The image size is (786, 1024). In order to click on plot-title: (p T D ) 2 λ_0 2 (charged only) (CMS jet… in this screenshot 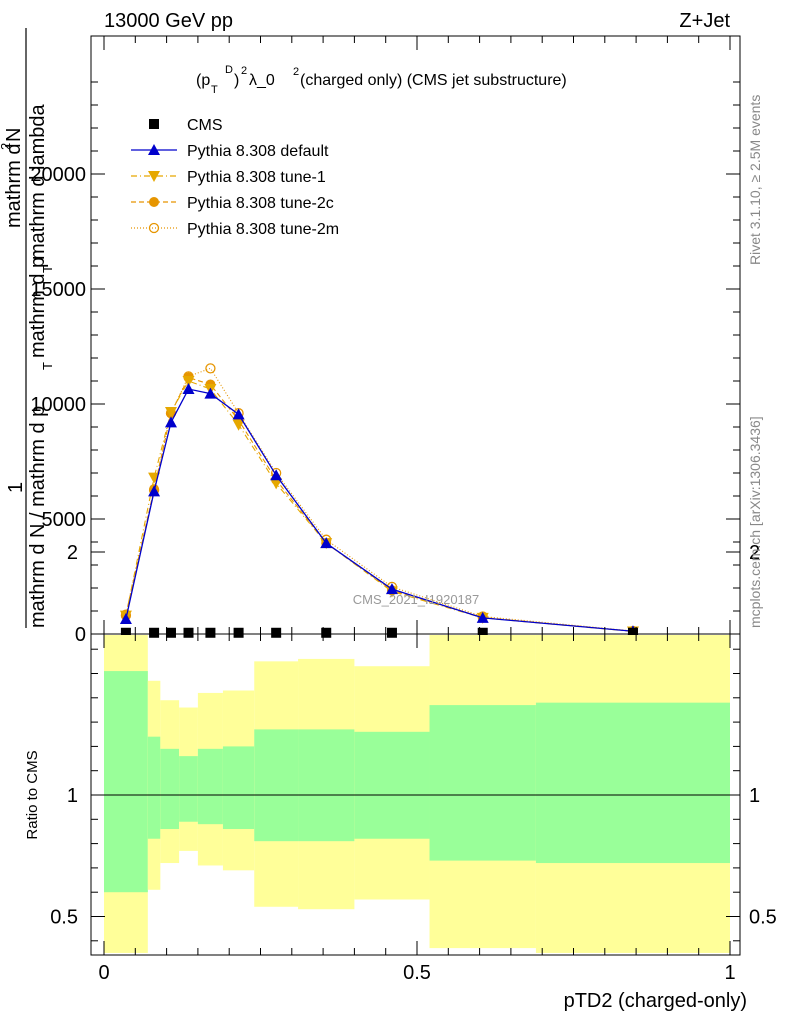, I will do `click(381, 80)`.